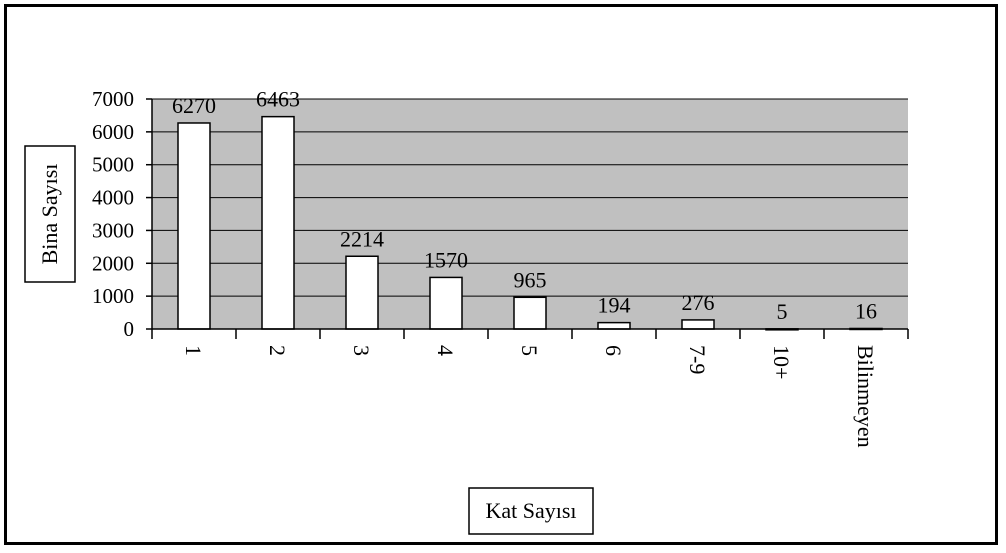 This screenshot has height=553, width=1006. Describe the element at coordinates (613, 350) in the screenshot. I see `x-tick-label: 6` at that location.